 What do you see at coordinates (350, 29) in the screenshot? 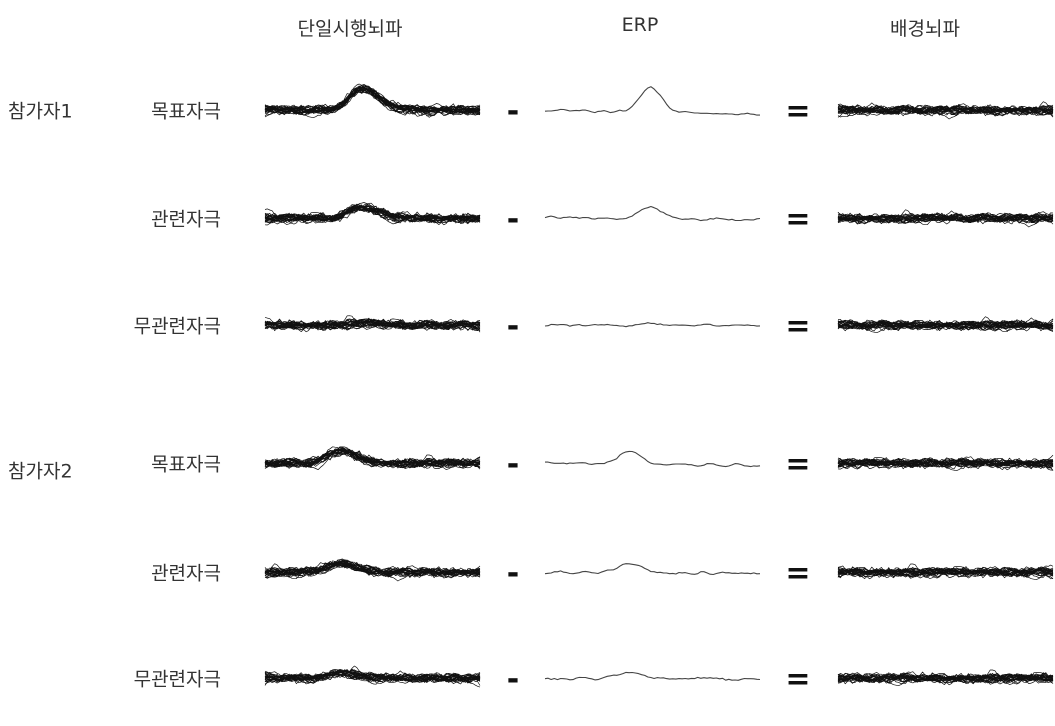
I see `header-single-trial-eeg: 단일시행뇌파` at bounding box center [350, 29].